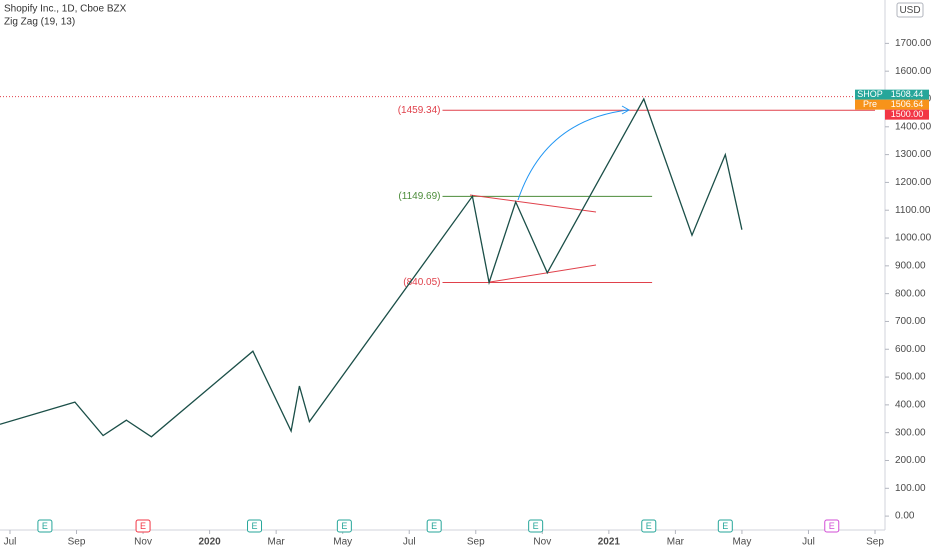 The image size is (932, 550). I want to click on projection-arc, so click(573, 155).